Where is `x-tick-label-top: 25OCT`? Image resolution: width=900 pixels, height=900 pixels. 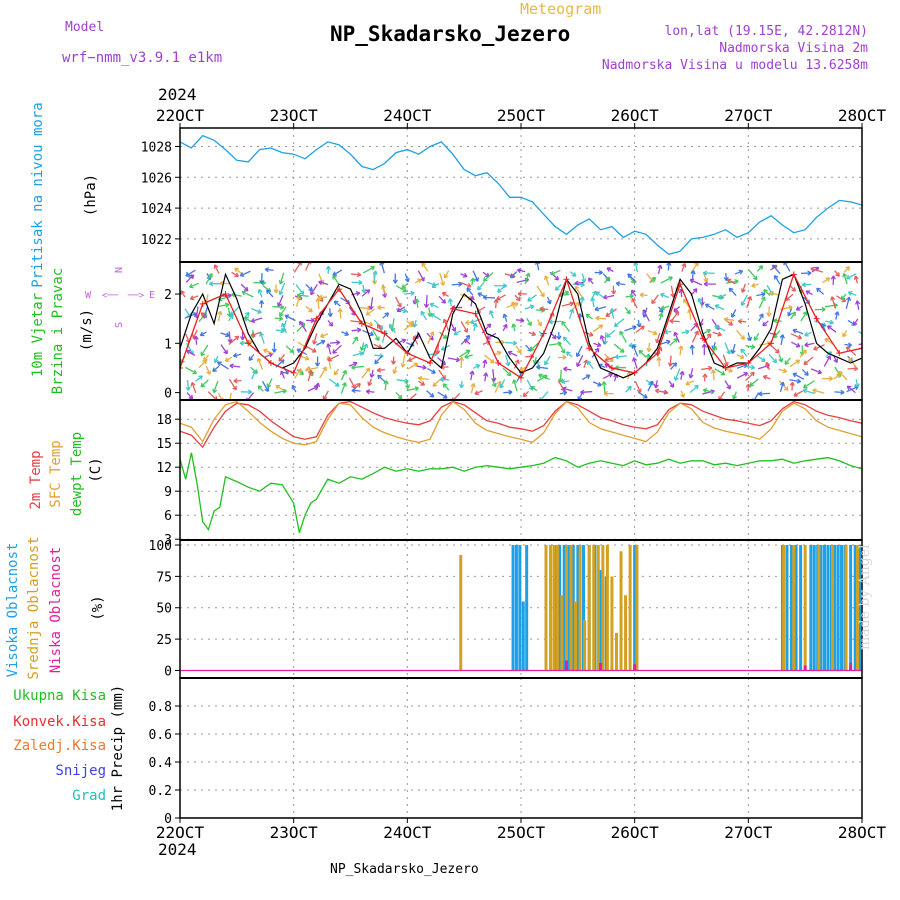 x-tick-label-top: 25OCT is located at coordinates (521, 115).